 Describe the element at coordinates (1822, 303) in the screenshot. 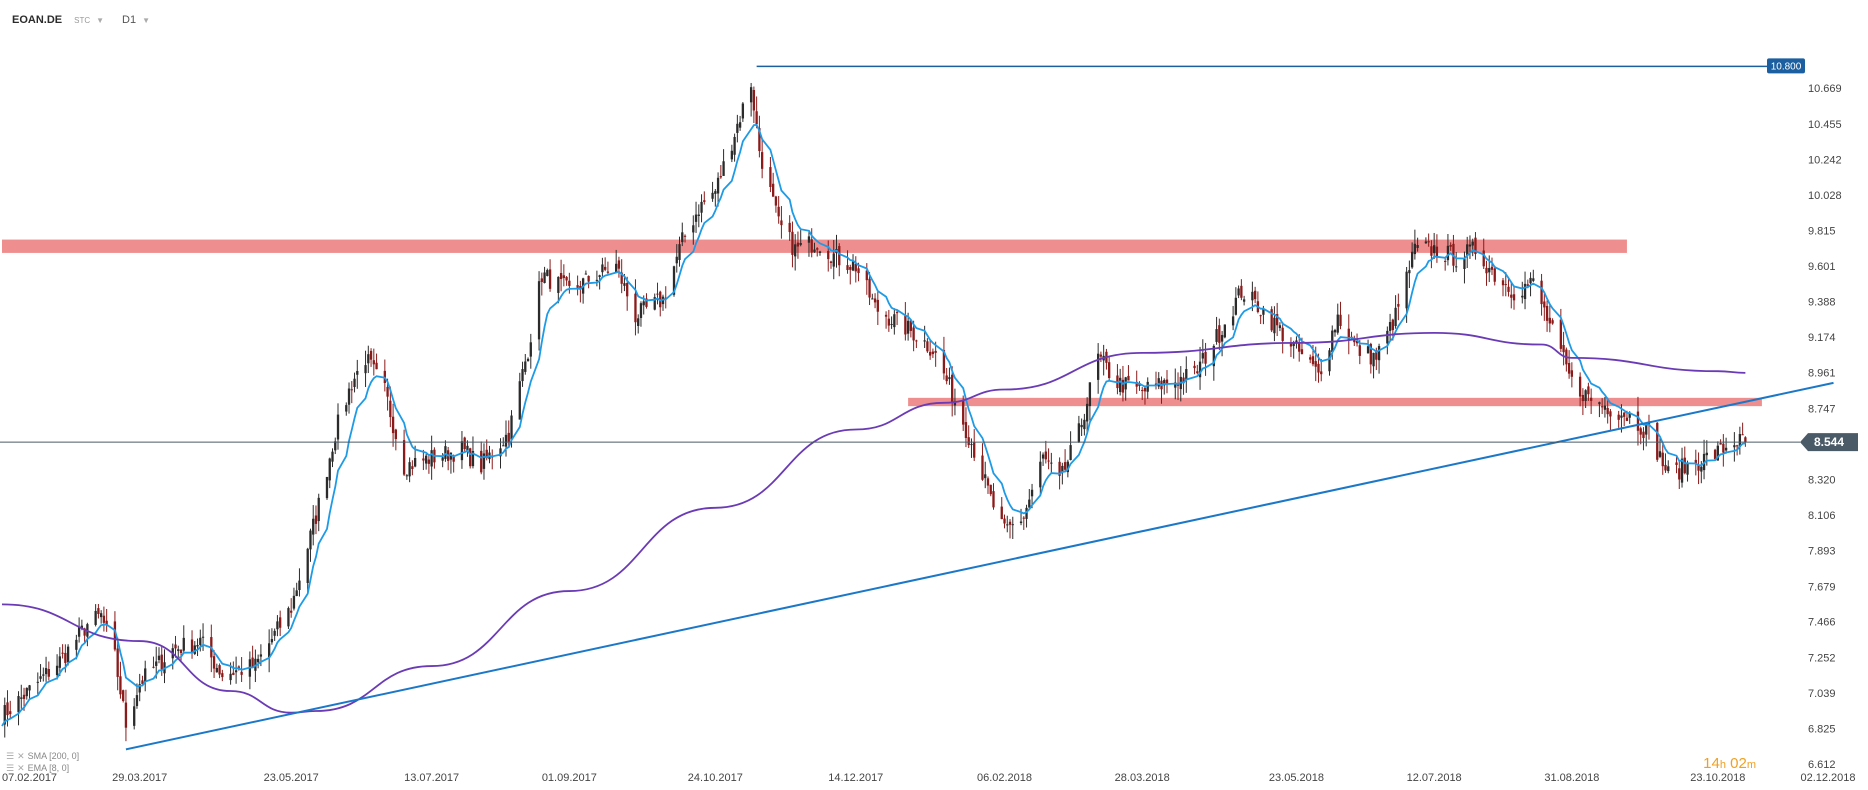

I see `y-tick-label: 9.388` at that location.